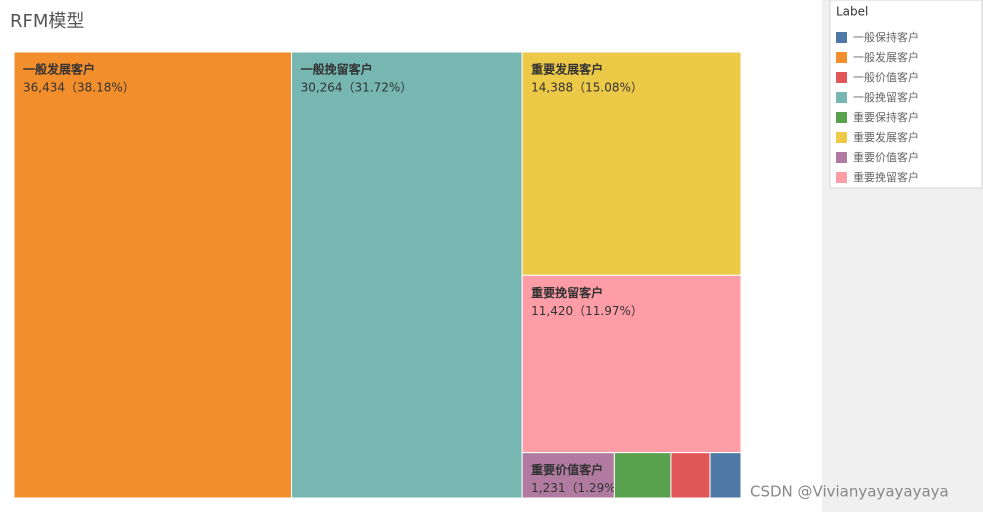 The height and width of the screenshot is (512, 983). Describe the element at coordinates (357, 88) in the screenshot. I see `cell-value-label: 30,264（31.72%）` at that location.